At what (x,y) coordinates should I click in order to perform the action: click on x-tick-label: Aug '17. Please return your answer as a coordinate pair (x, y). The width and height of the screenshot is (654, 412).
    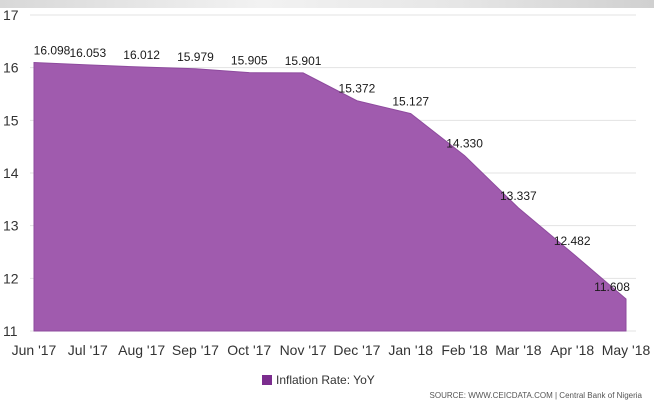
    Looking at the image, I should click on (141, 350).